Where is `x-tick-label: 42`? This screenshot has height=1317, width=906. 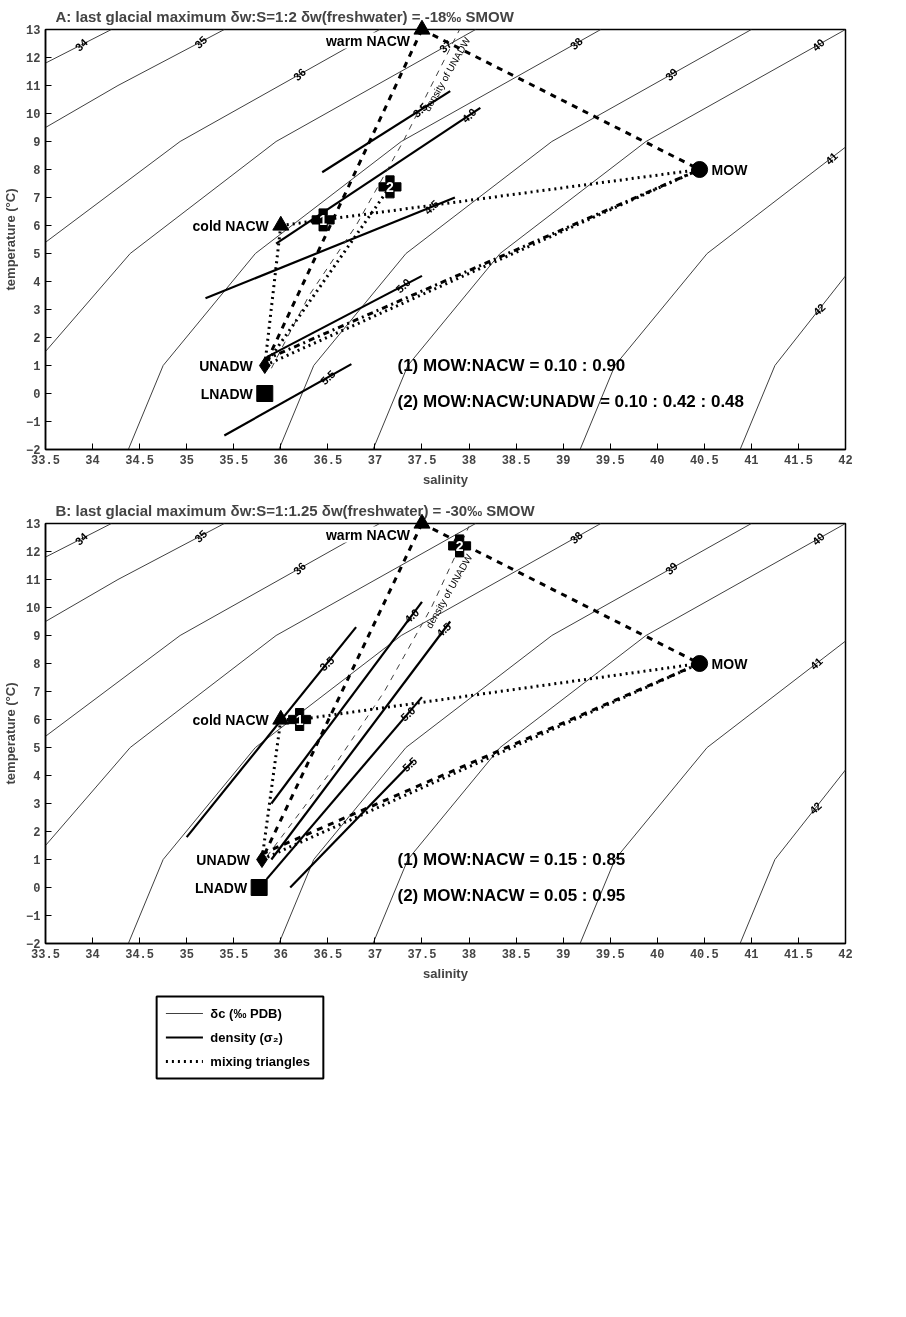 x-tick-label: 42 is located at coordinates (845, 954).